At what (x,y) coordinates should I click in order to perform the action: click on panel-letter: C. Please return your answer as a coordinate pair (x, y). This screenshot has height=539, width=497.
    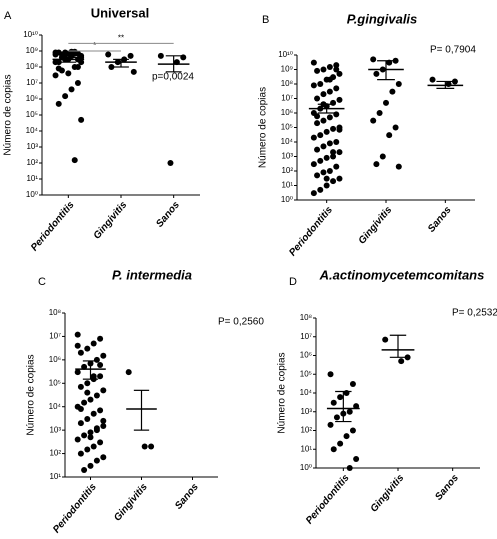
    Looking at the image, I should click on (42, 282).